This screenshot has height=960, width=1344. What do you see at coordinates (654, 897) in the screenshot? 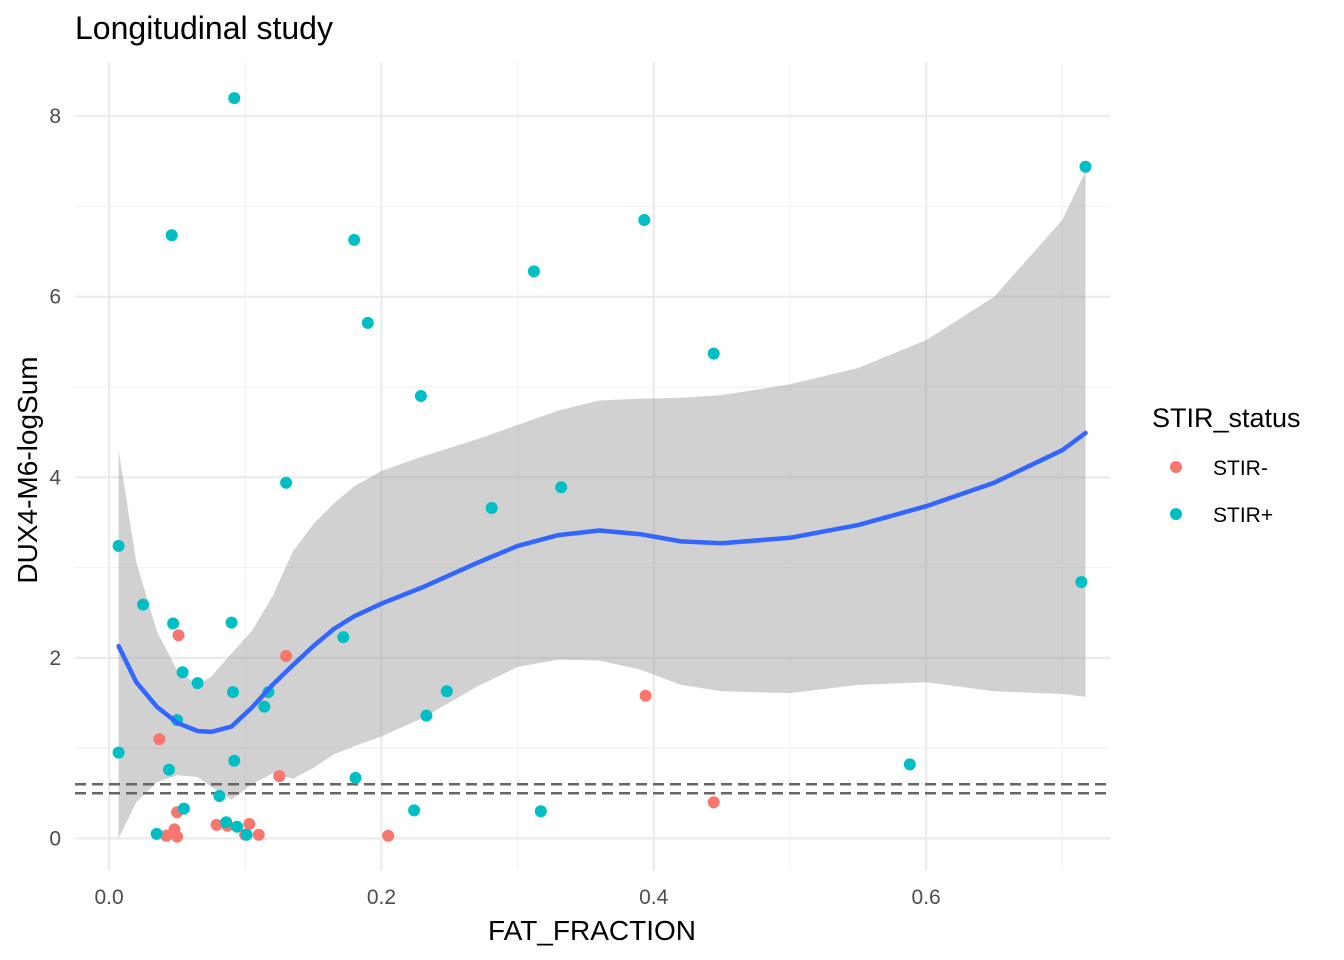
I see `x-tick-label: 0.4` at bounding box center [654, 897].